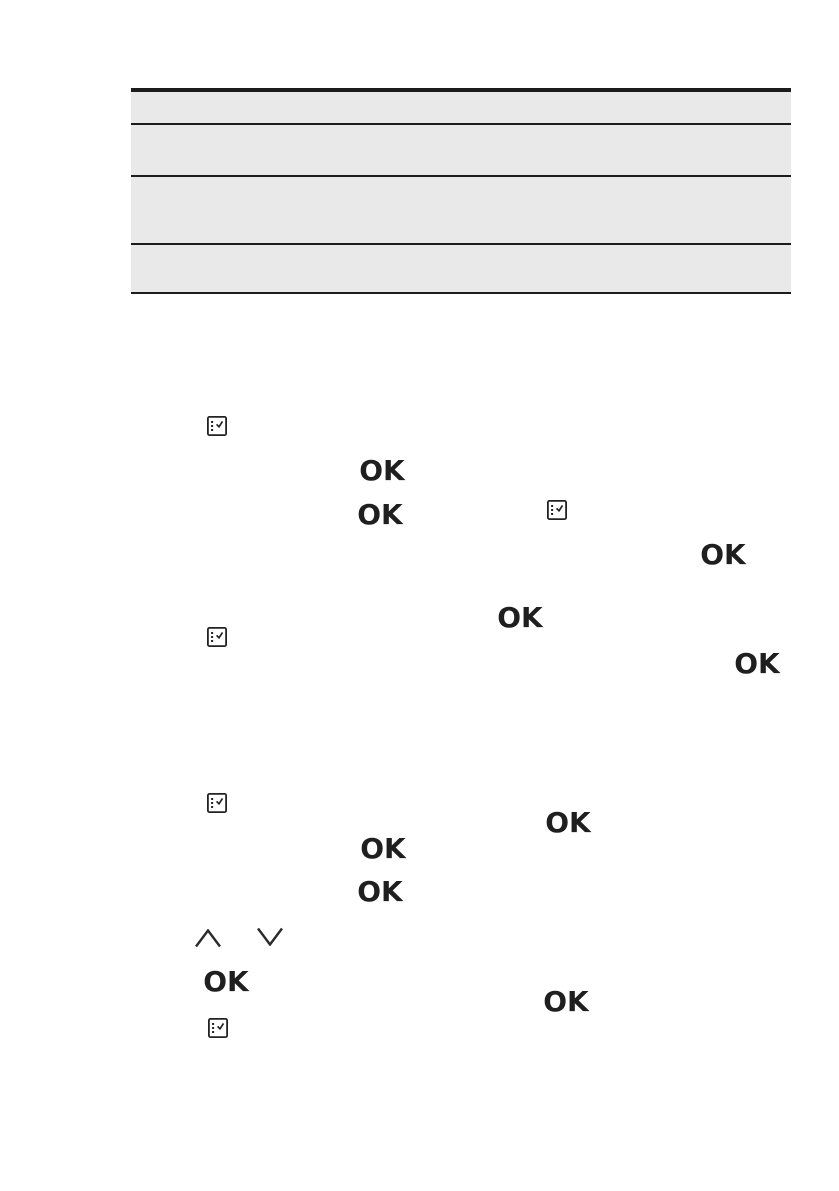 The width and height of the screenshot is (839, 1191). What do you see at coordinates (208, 938) in the screenshot?
I see `chevron-up-icon` at bounding box center [208, 938].